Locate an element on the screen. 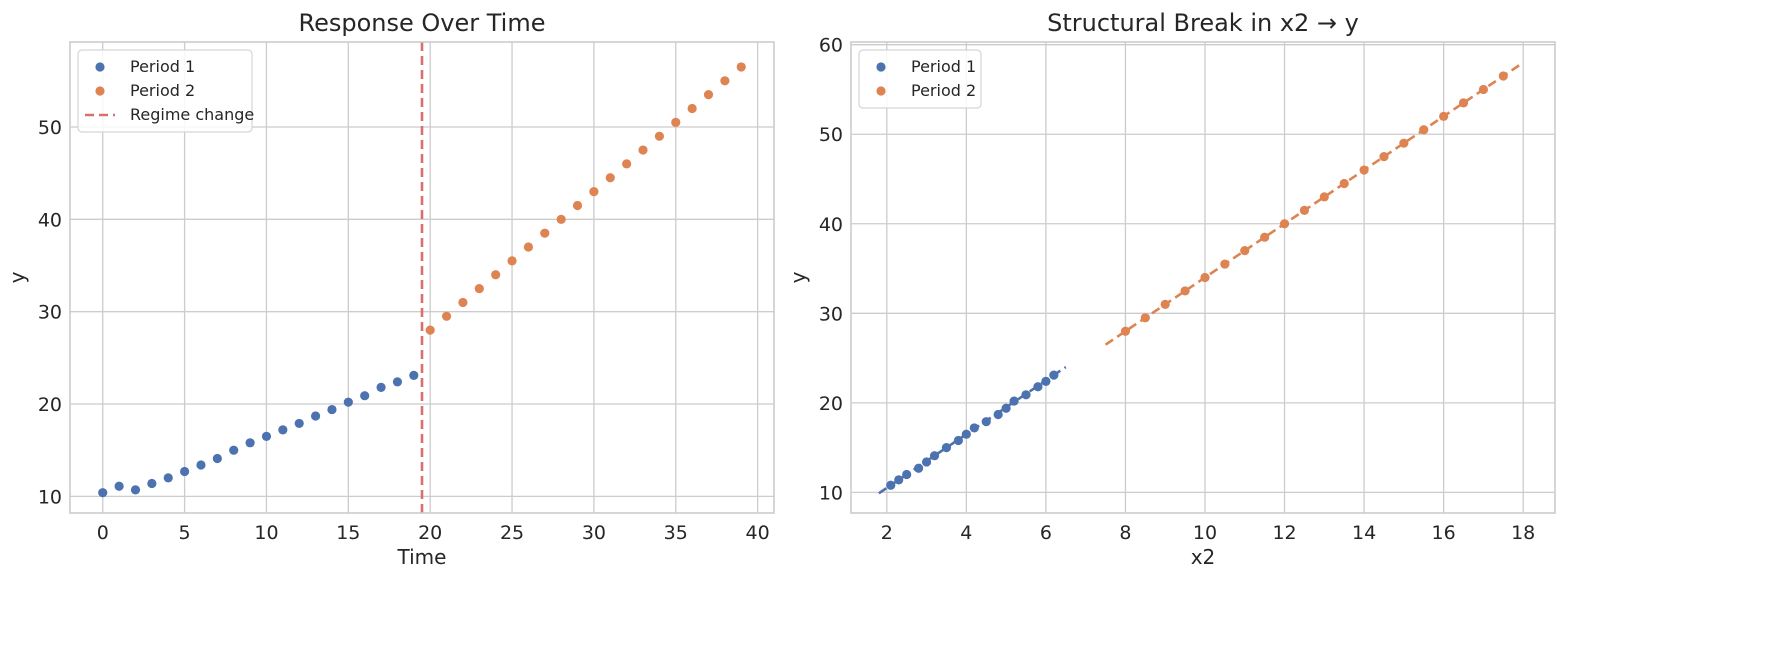 The image size is (1782, 660). x-tick-label: 30 is located at coordinates (594, 533).